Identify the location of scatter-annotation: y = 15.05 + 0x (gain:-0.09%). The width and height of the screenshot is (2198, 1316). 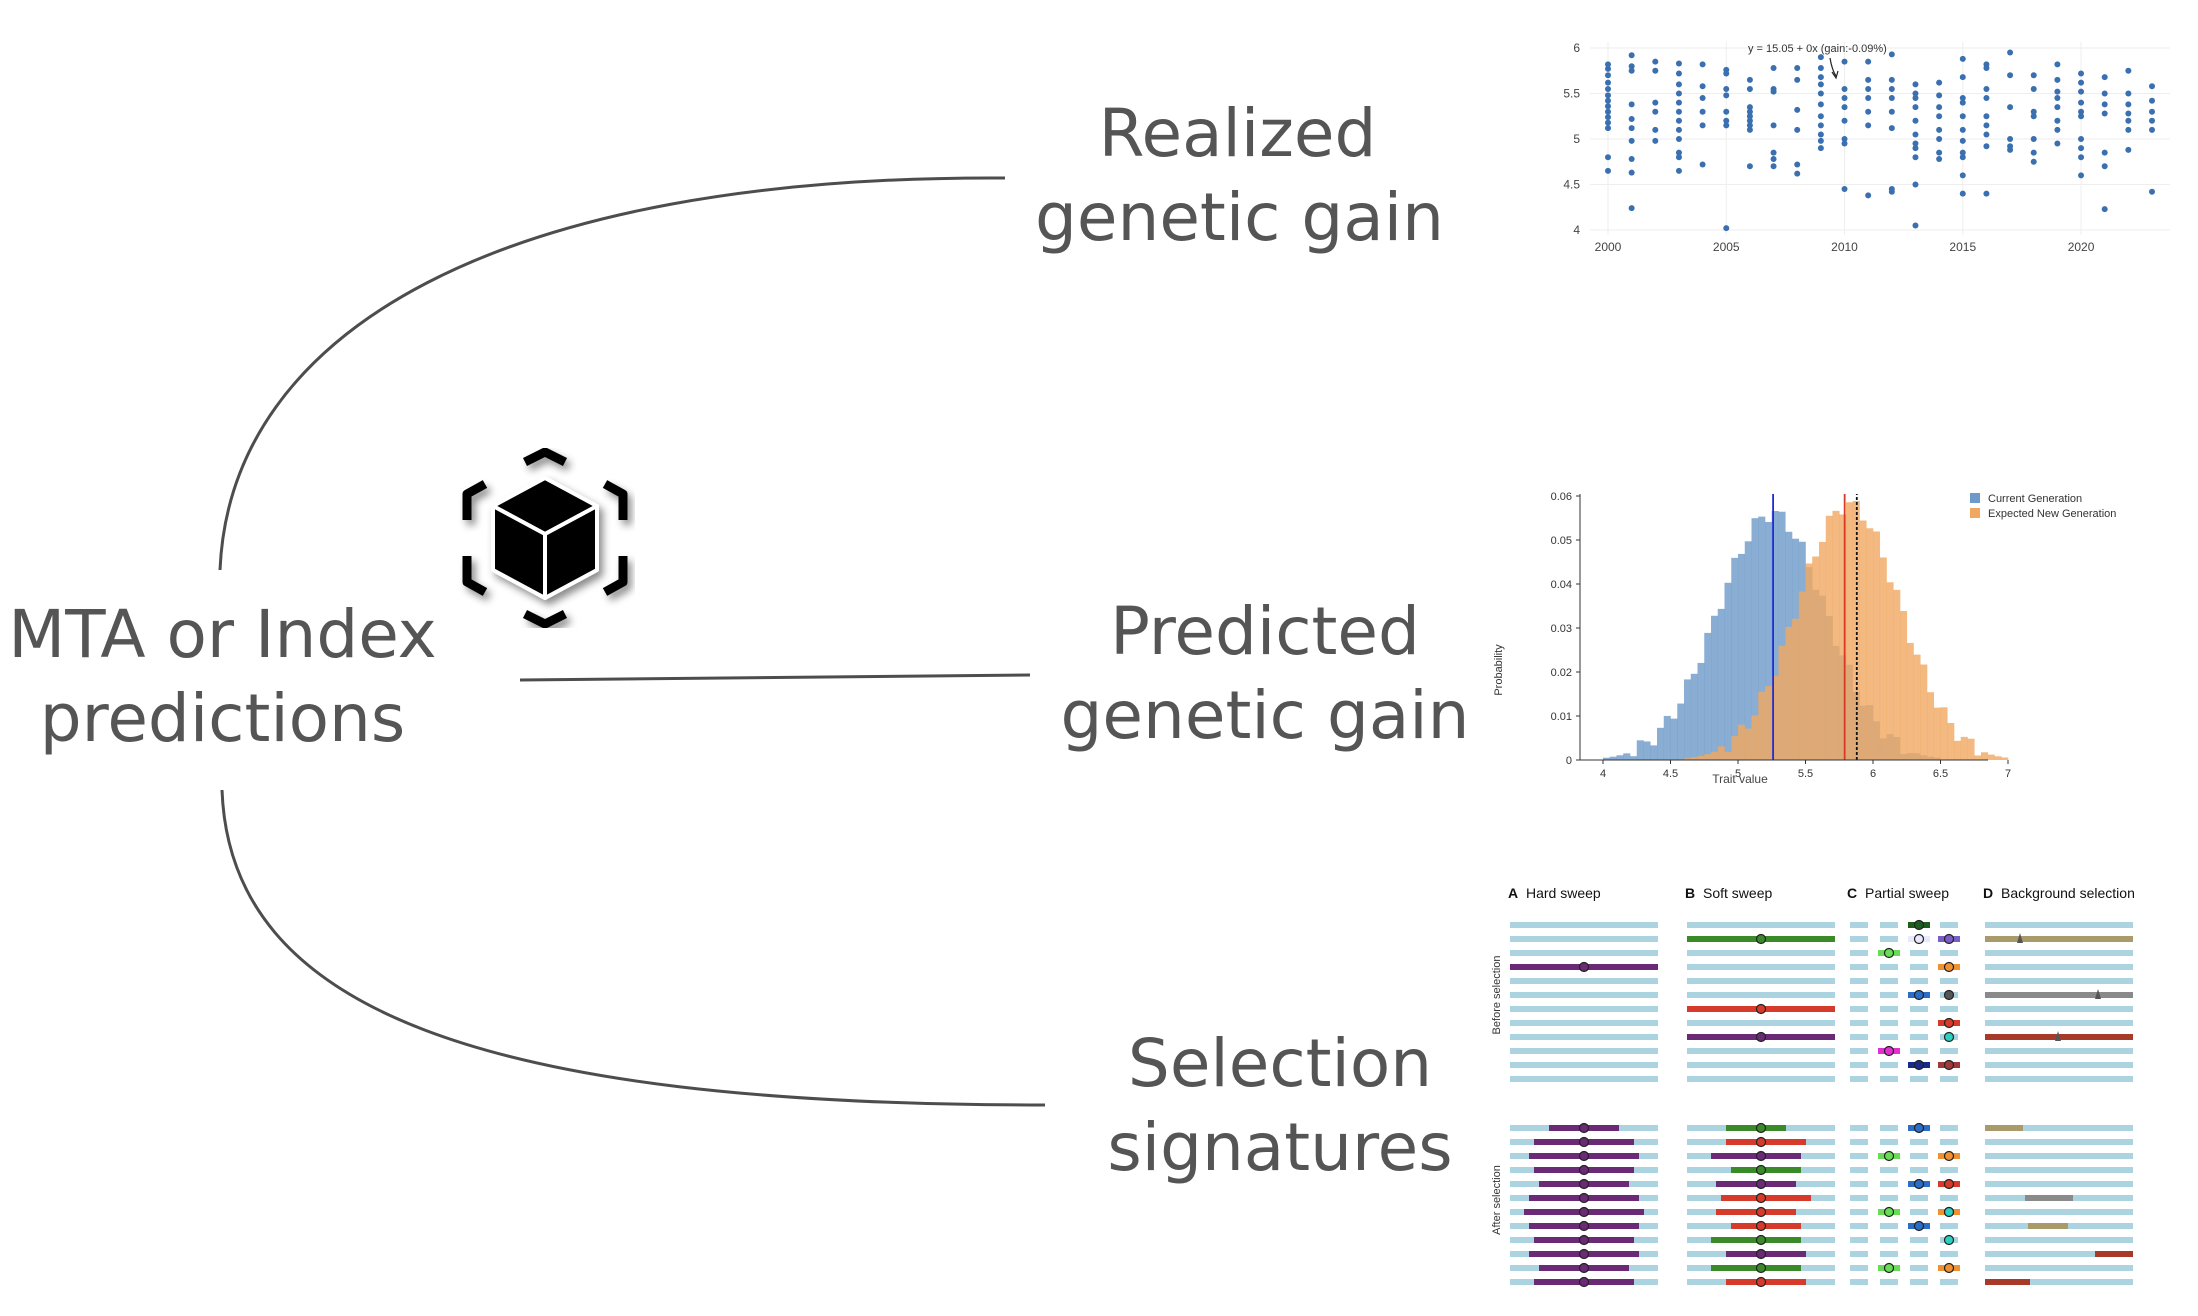
(1817, 49).